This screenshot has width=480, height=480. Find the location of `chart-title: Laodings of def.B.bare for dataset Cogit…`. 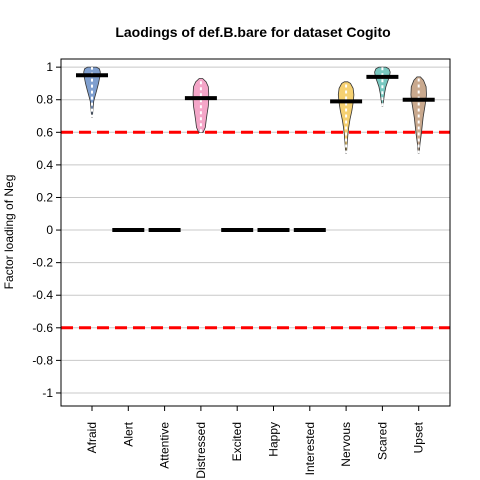

chart-title: Laodings of def.B.bare for dataset Cogit… is located at coordinates (252, 32).